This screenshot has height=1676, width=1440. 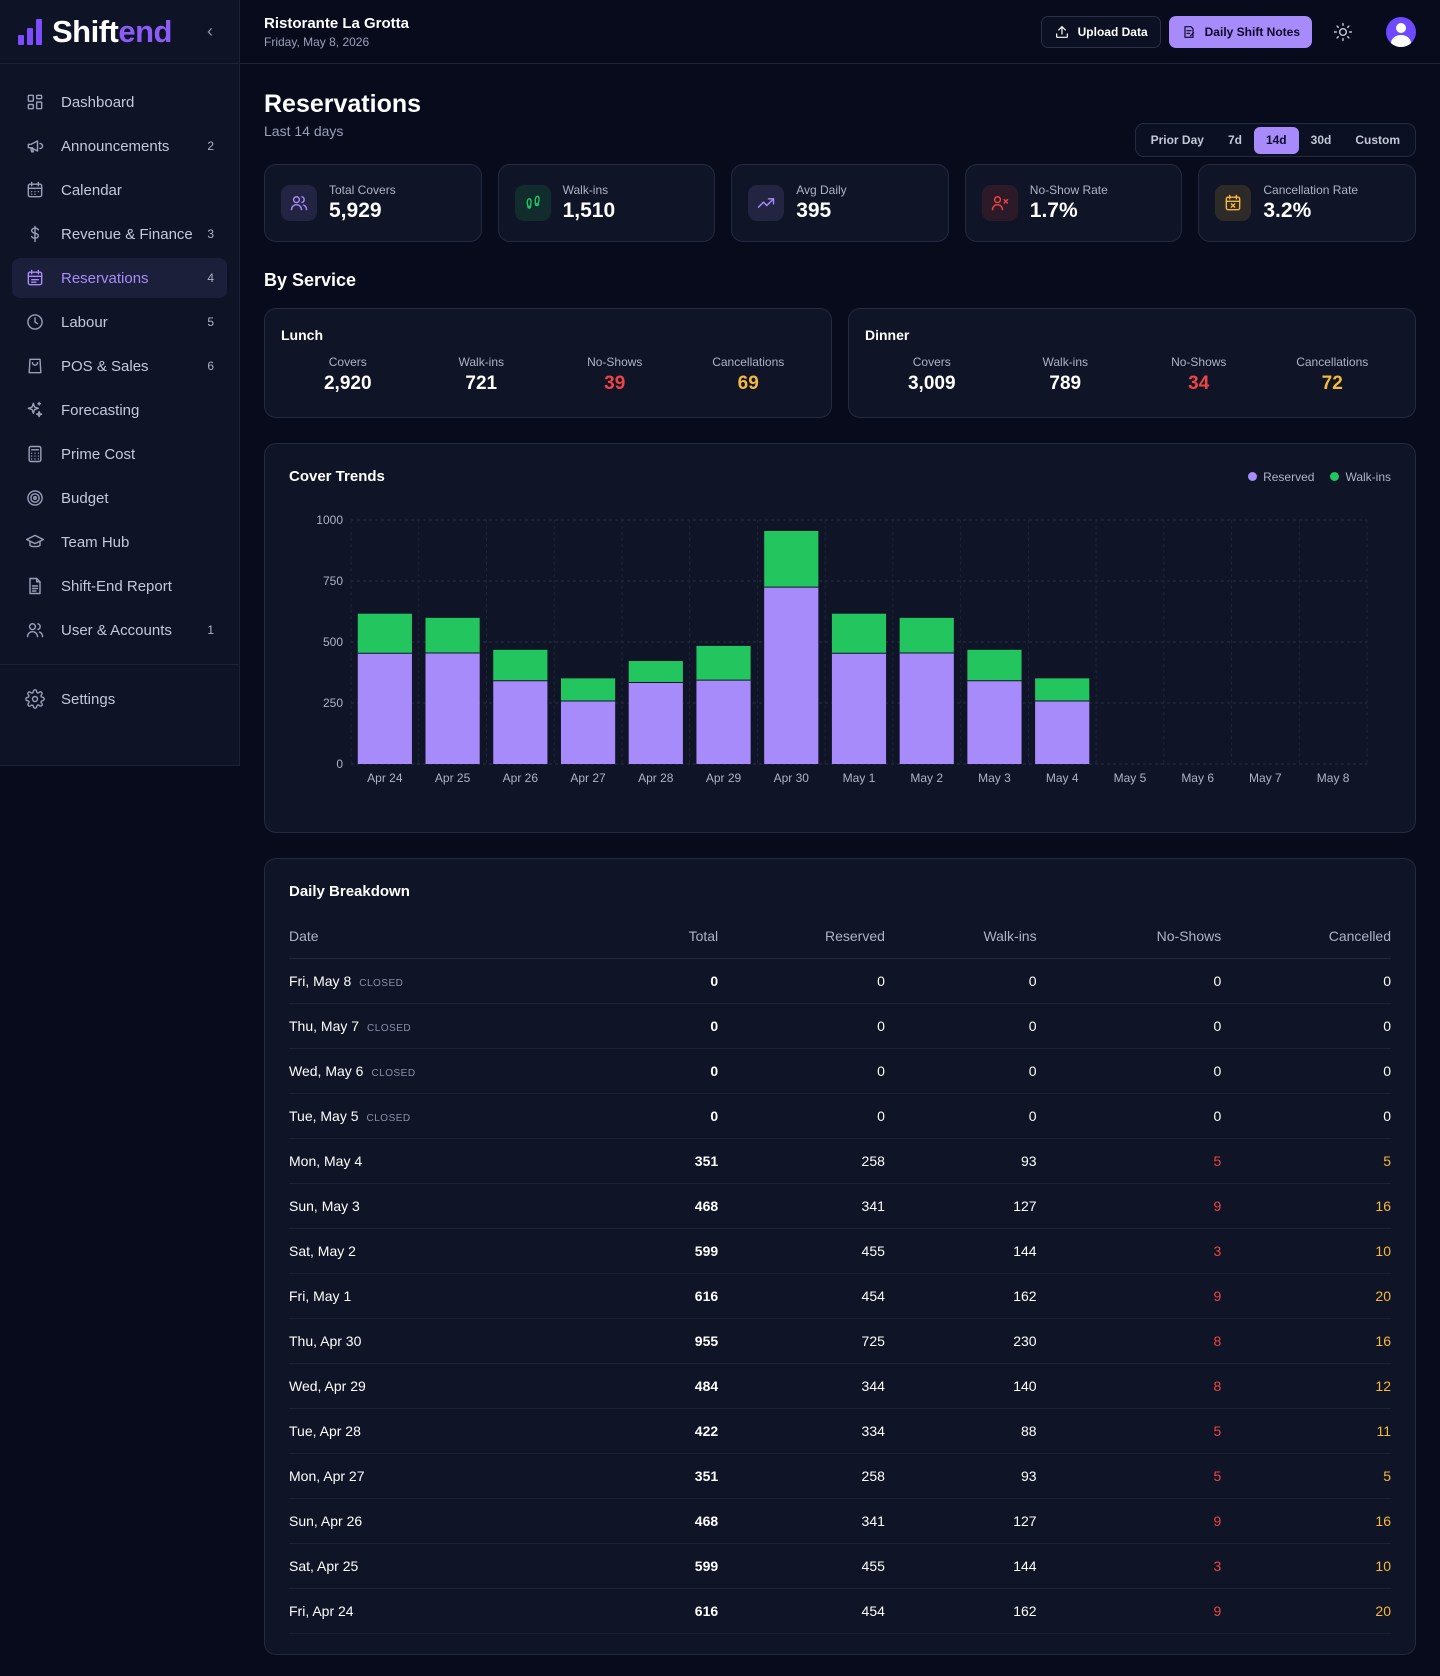 I want to click on stat-label: Covers, so click(x=931, y=362).